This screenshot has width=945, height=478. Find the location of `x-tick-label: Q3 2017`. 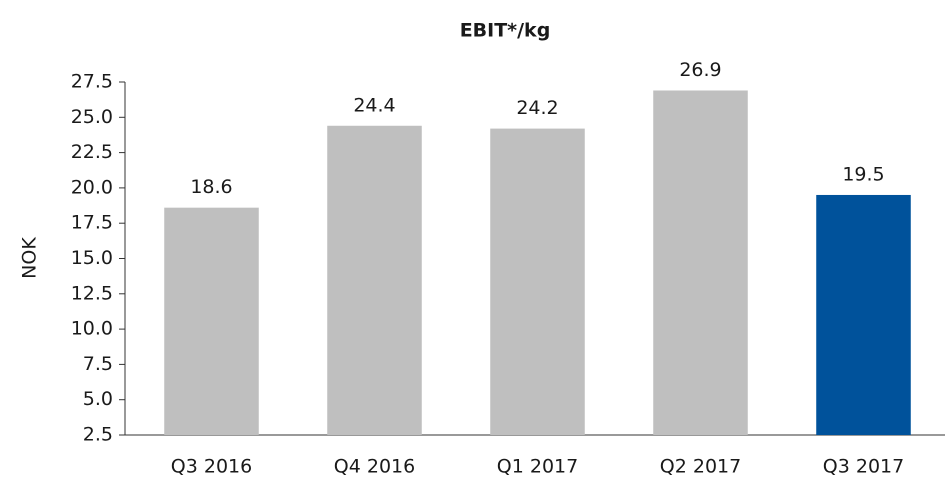

x-tick-label: Q3 2017 is located at coordinates (863, 467).